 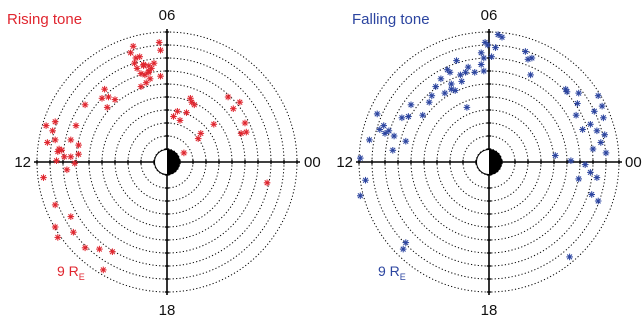 I want to click on mlt-label-00: 00, so click(x=312, y=162).